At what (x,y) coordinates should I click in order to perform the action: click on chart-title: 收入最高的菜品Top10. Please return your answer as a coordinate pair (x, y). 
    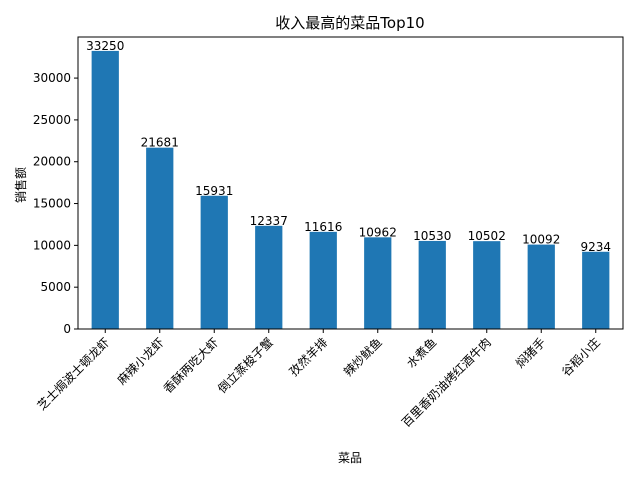
    Looking at the image, I should click on (349, 23).